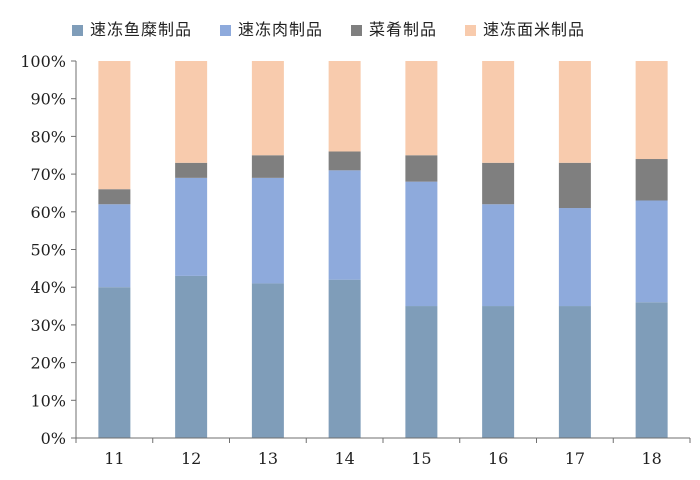 Image resolution: width=700 pixels, height=480 pixels. What do you see at coordinates (53, 438) in the screenshot?
I see `y-tick-label-0%: 0%` at bounding box center [53, 438].